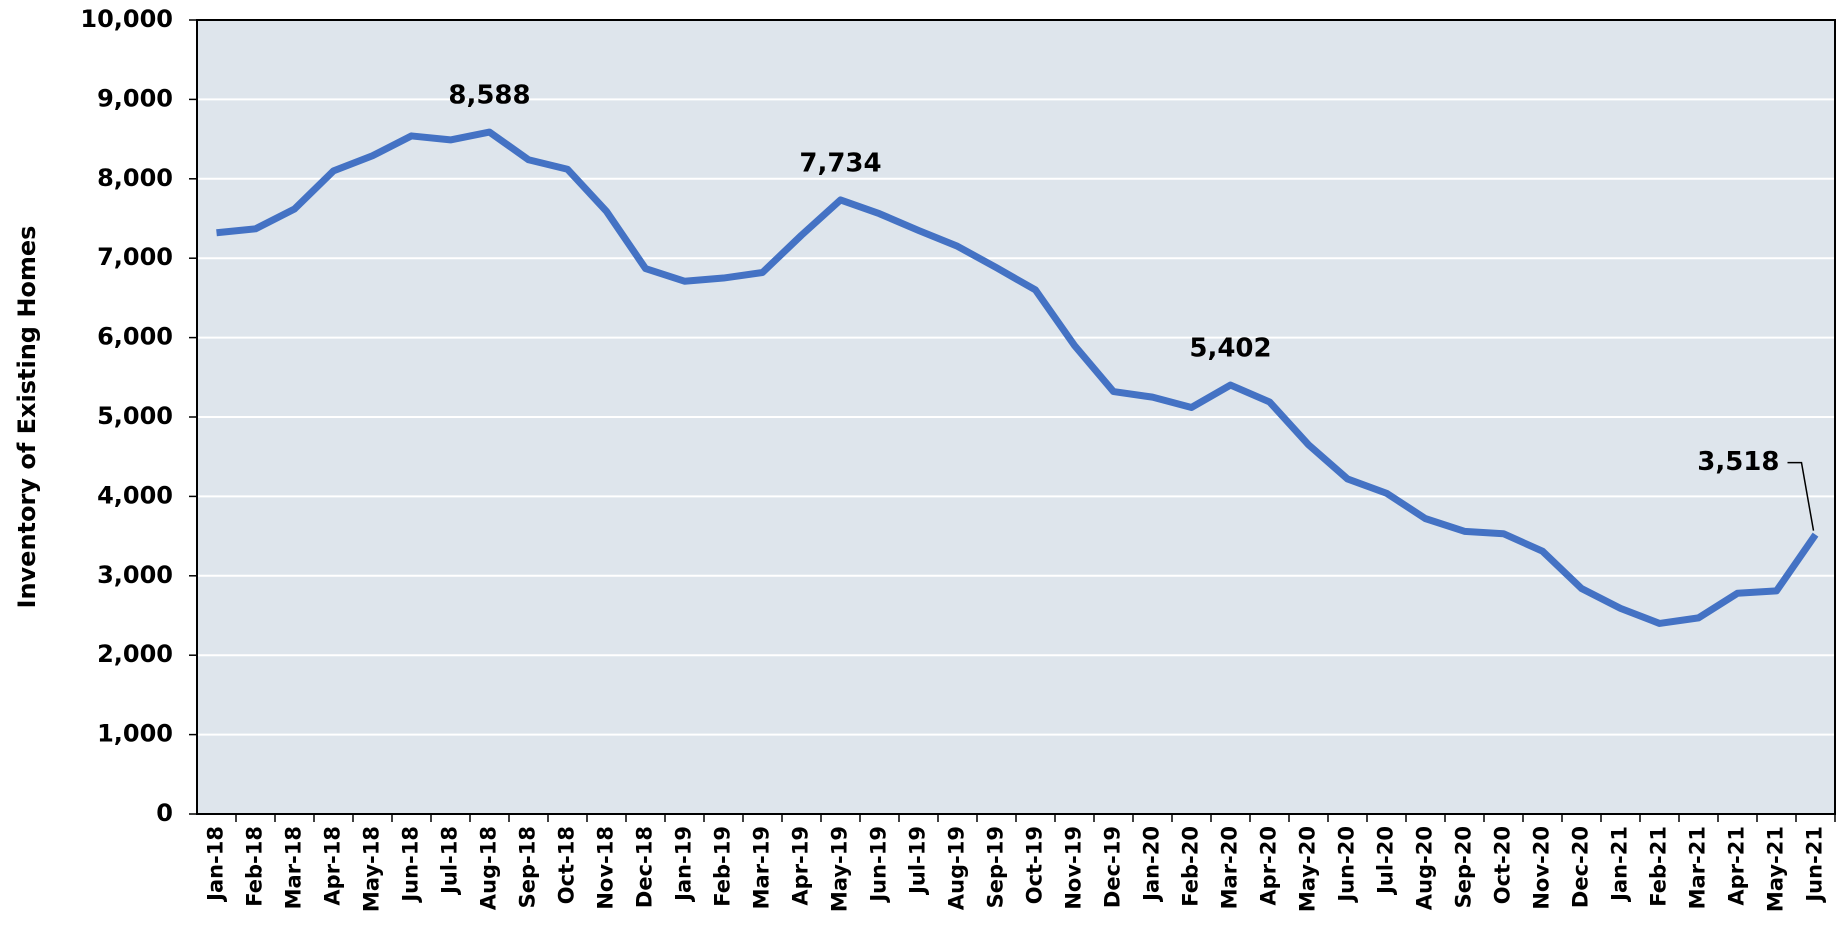 This screenshot has width=1839, height=934. I want to click on x-tick-label: Oct-19, so click(1035, 865).